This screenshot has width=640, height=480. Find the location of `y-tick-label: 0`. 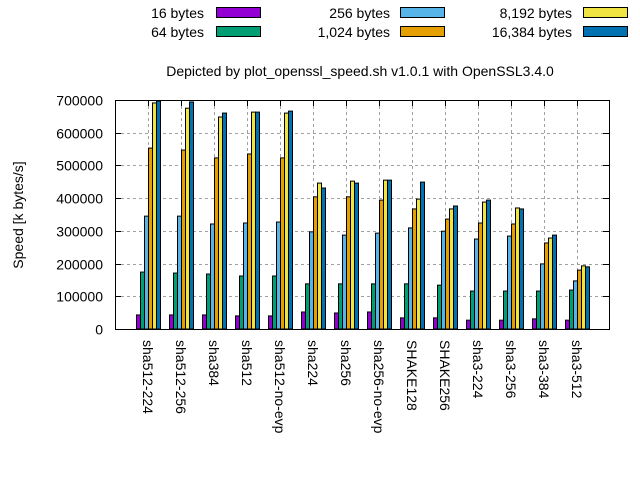

y-tick-label: 0 is located at coordinates (99, 330).